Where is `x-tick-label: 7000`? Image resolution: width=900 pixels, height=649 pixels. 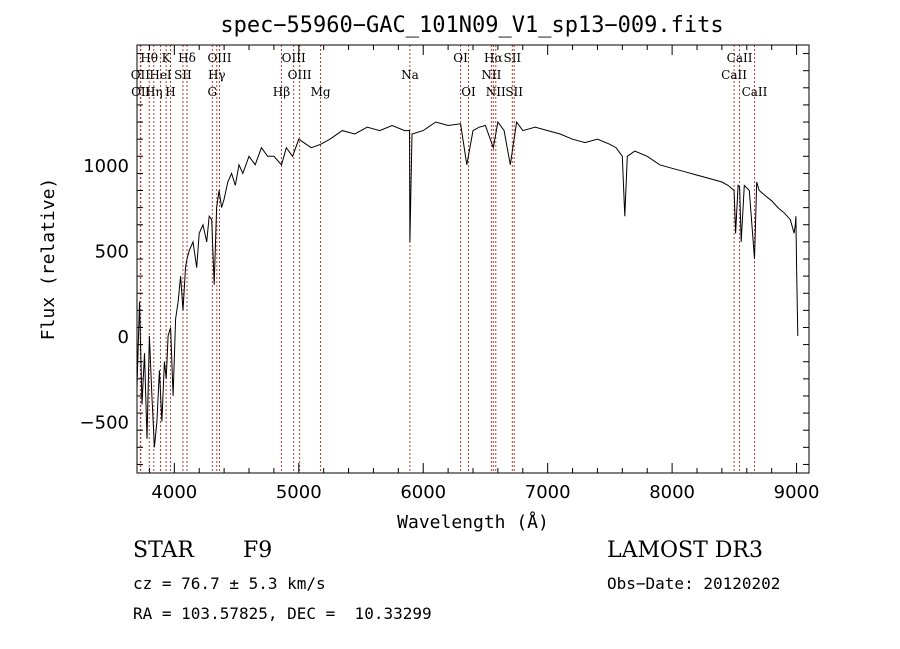
x-tick-label: 7000 is located at coordinates (548, 492).